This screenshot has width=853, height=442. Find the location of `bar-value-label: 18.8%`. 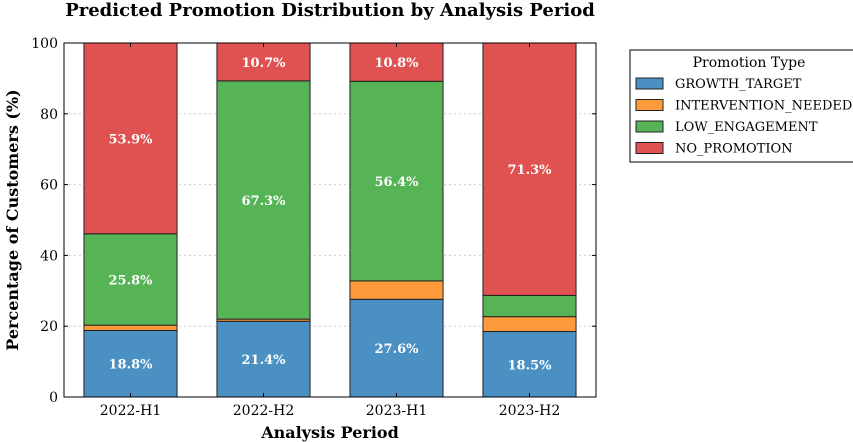

bar-value-label: 18.8% is located at coordinates (130, 365).